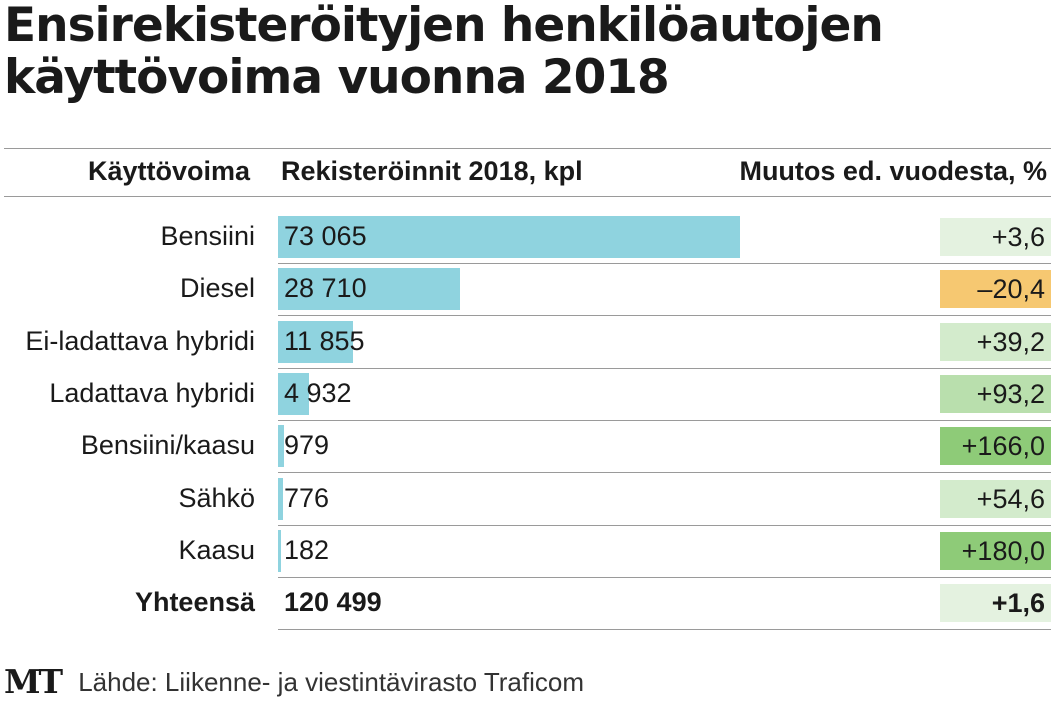 The height and width of the screenshot is (702, 1051). I want to click on header-bottom-rule, so click(527, 196).